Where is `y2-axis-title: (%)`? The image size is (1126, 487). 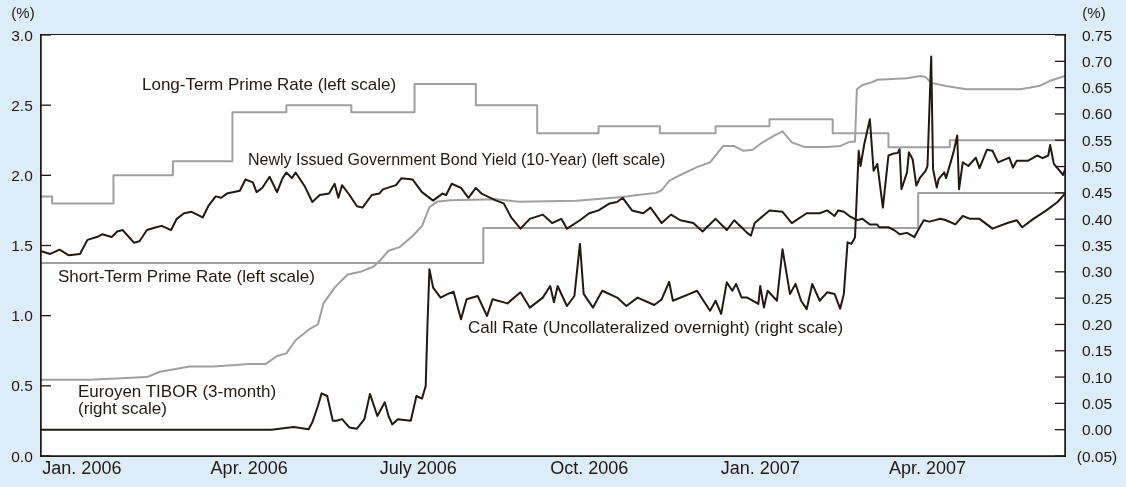
y2-axis-title: (%) is located at coordinates (1094, 12).